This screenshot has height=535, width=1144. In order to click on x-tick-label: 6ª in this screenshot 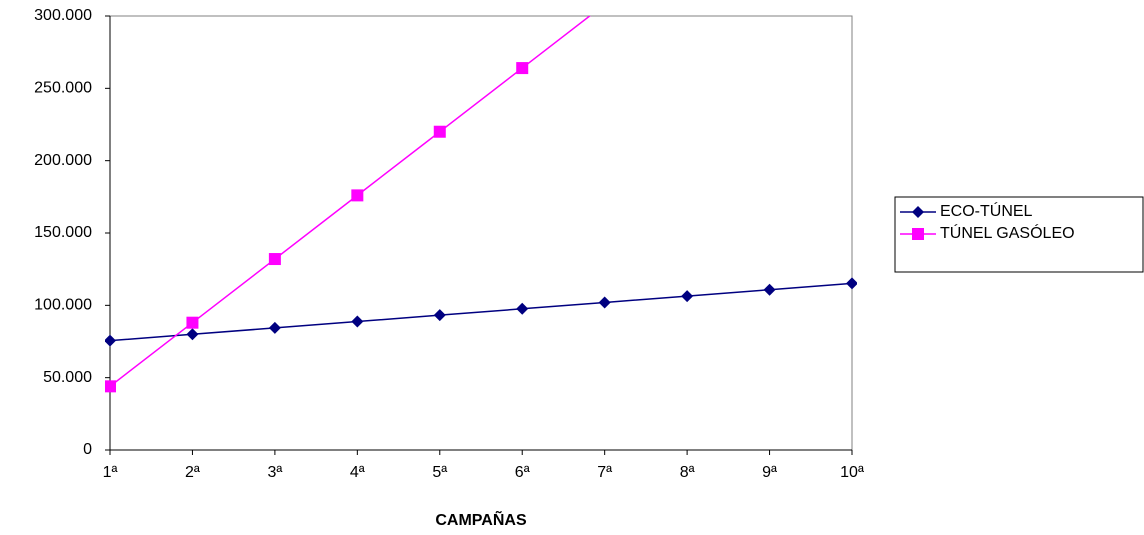, I will do `click(522, 472)`.